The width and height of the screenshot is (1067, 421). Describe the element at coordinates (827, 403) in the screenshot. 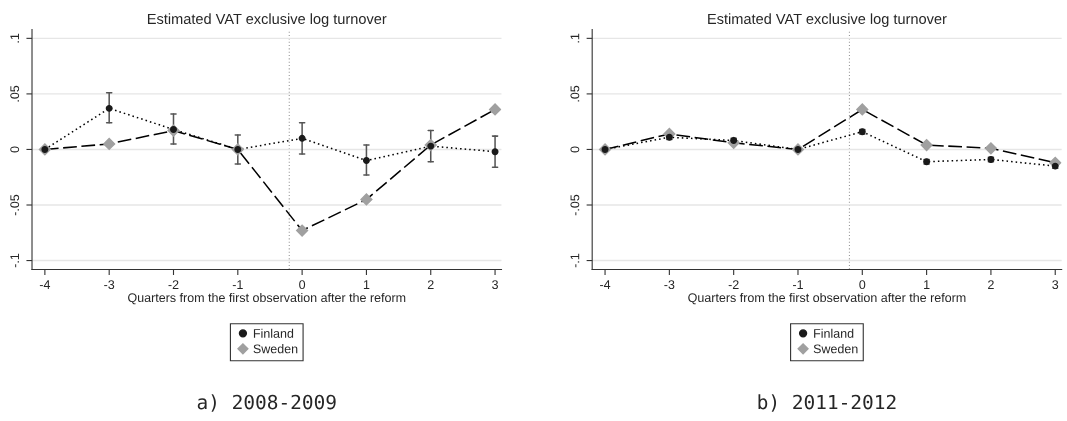

I see `text: b) 2011-2012` at that location.